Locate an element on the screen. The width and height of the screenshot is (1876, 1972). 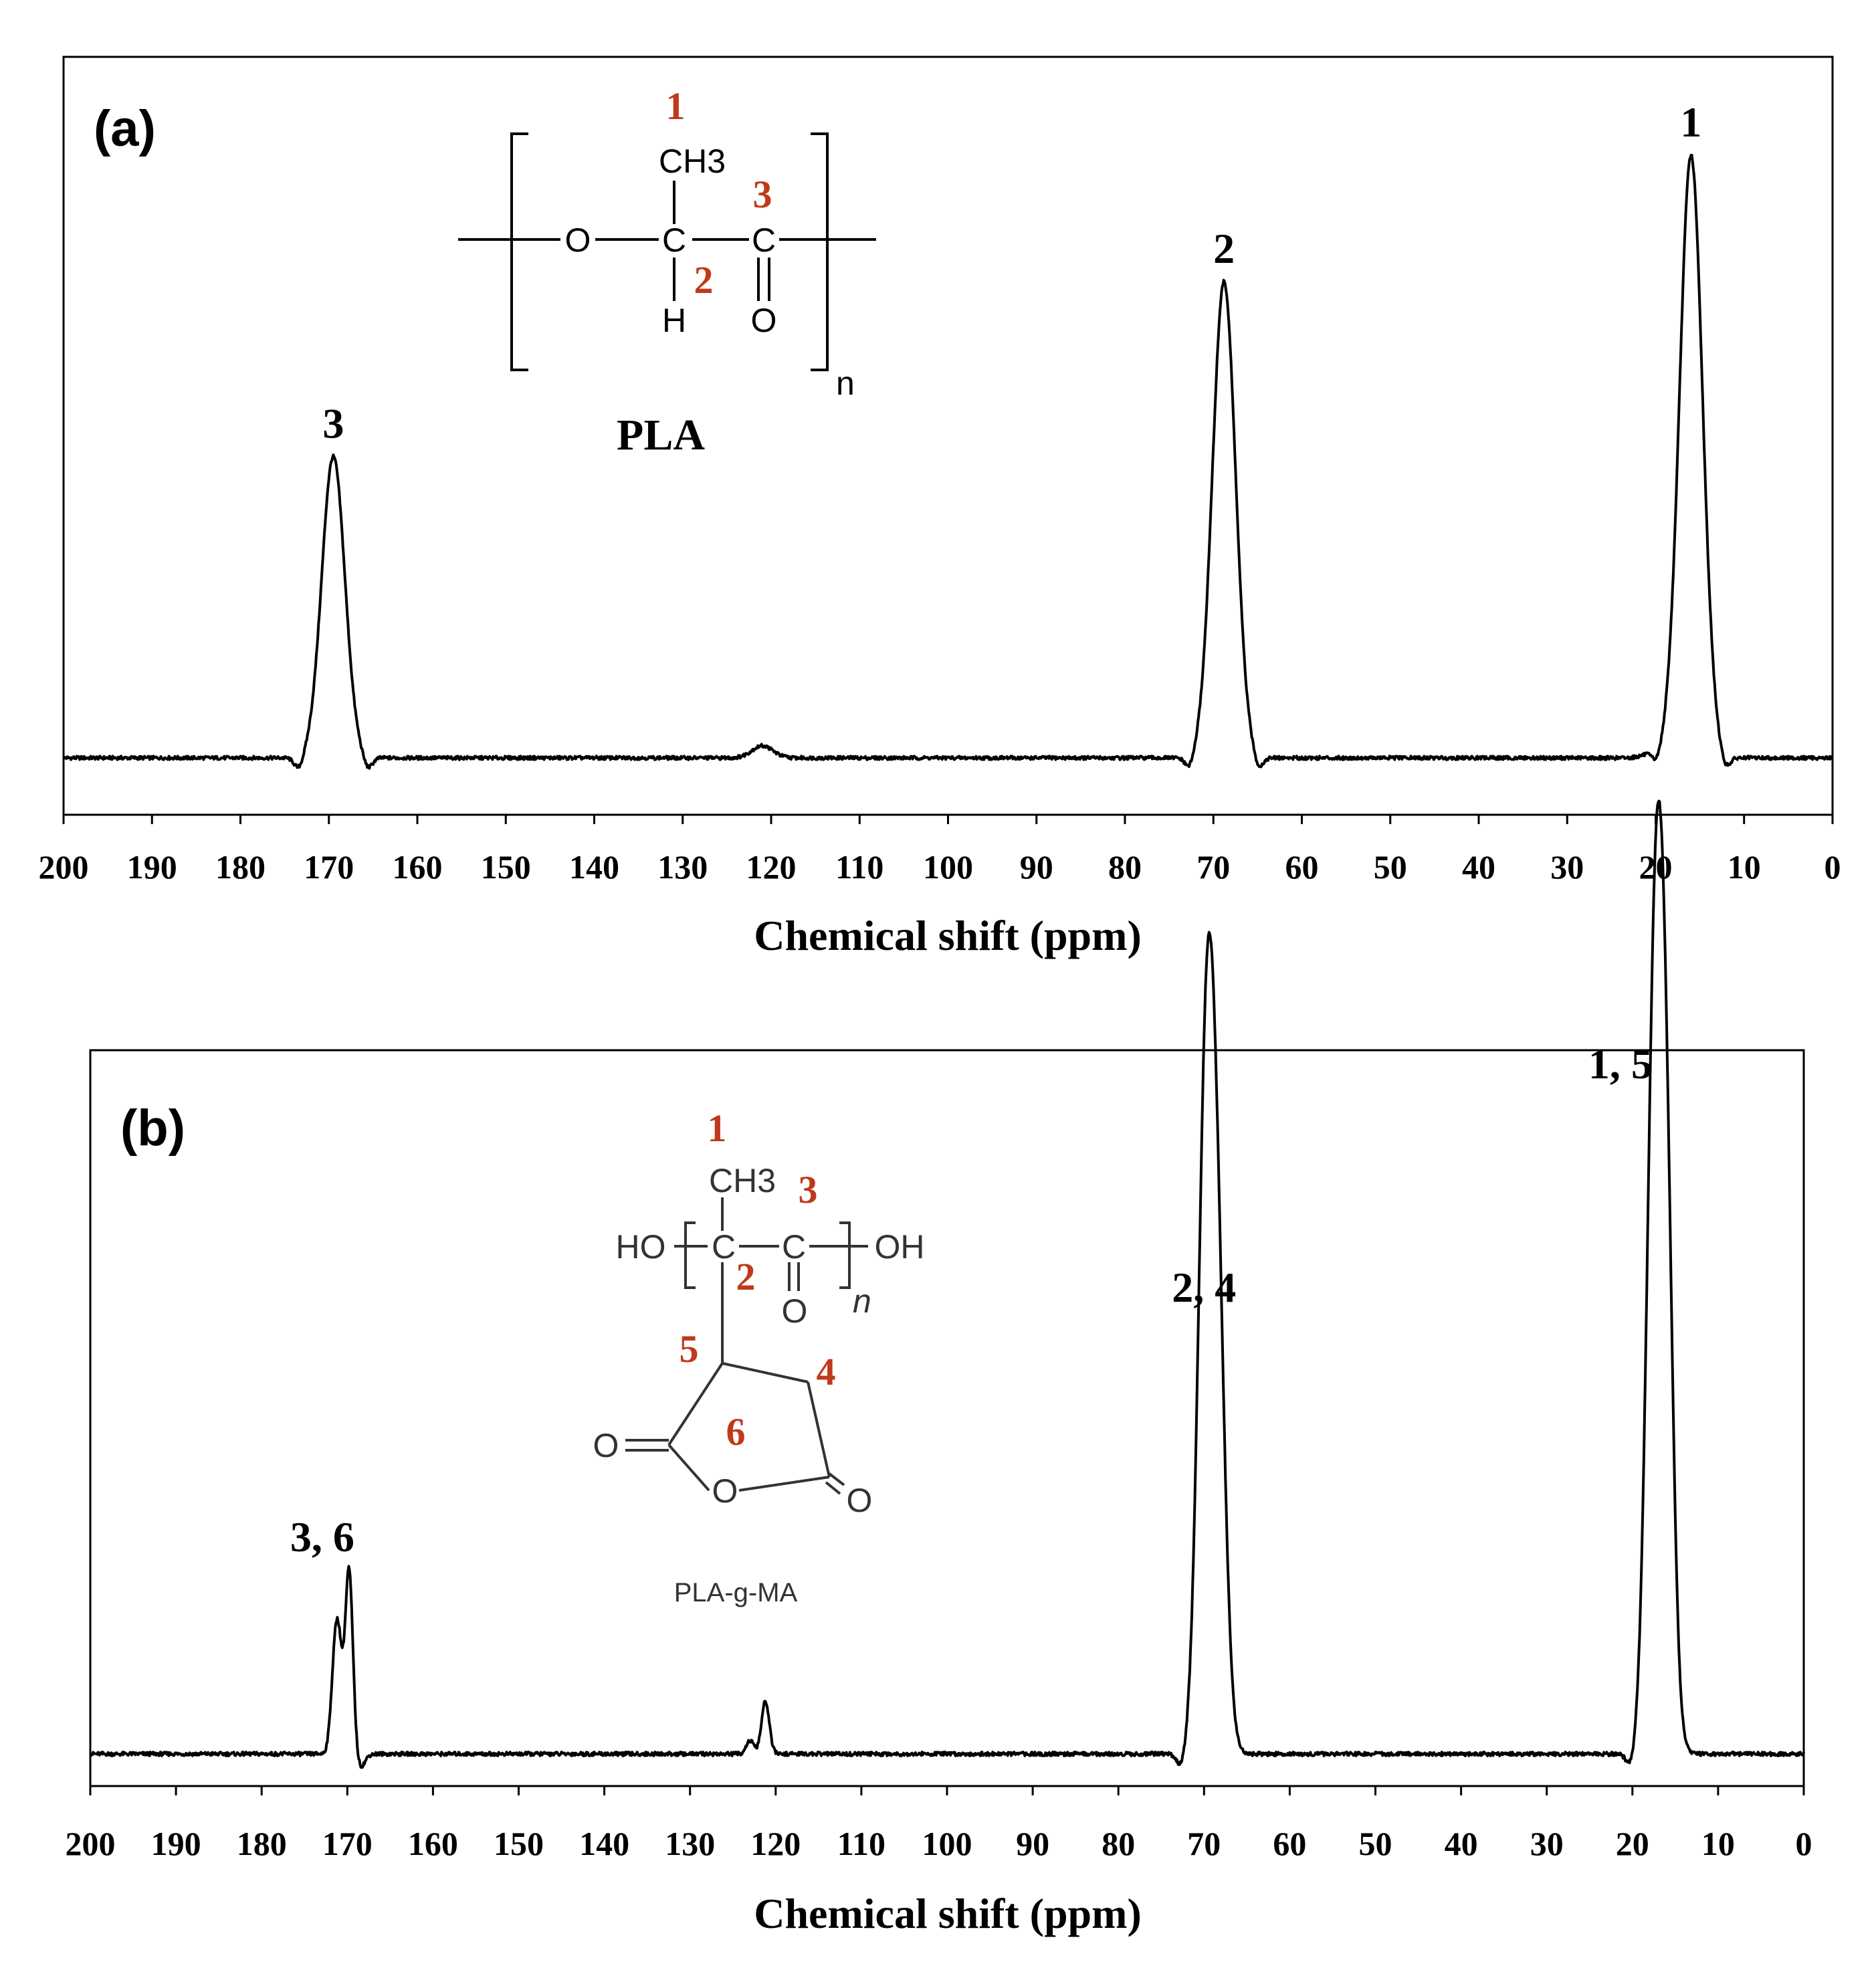
panel-letter-a: (a) is located at coordinates (125, 128).